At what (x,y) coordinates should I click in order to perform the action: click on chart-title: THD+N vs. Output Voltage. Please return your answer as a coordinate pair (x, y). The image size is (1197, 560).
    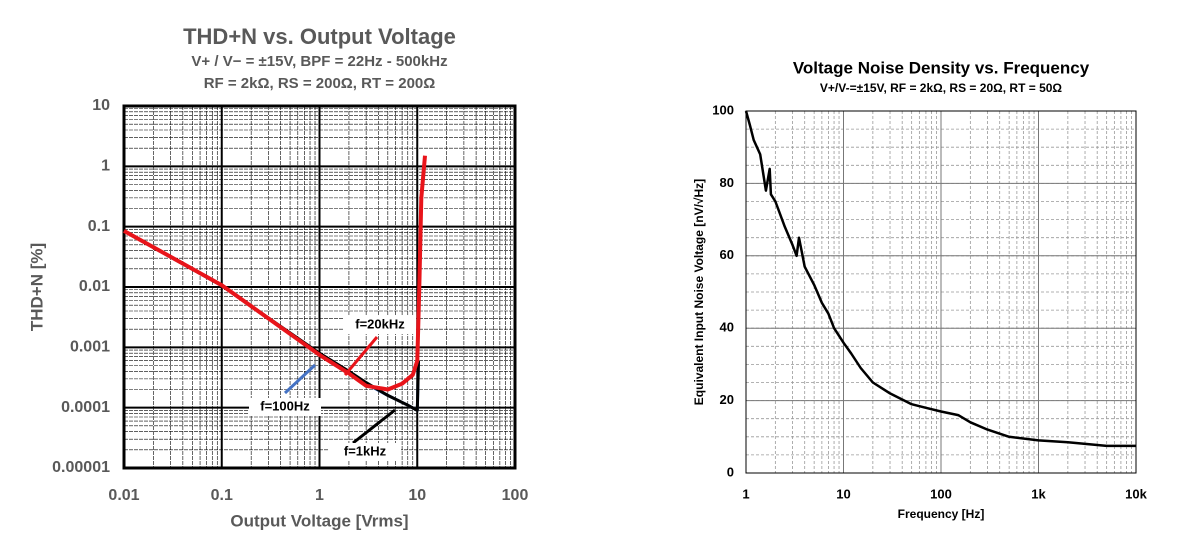
    Looking at the image, I should click on (319, 36).